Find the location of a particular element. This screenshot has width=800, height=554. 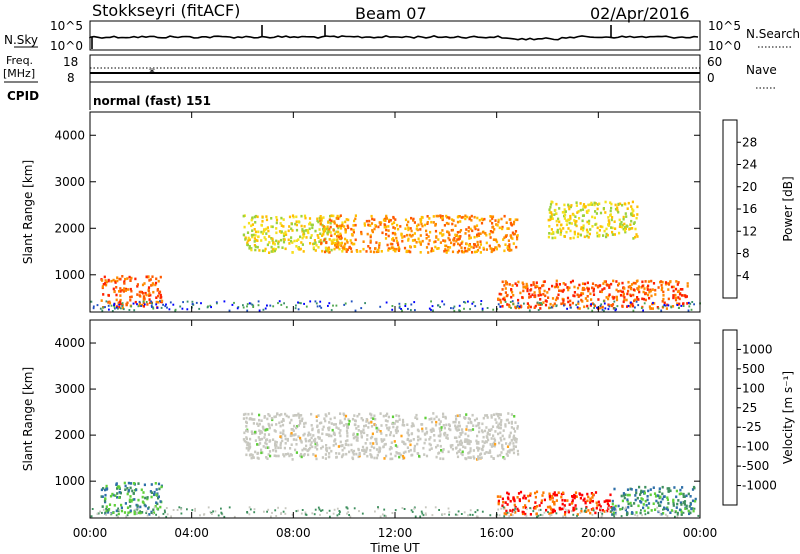

x-tick-label: 12:00 is located at coordinates (395, 533).